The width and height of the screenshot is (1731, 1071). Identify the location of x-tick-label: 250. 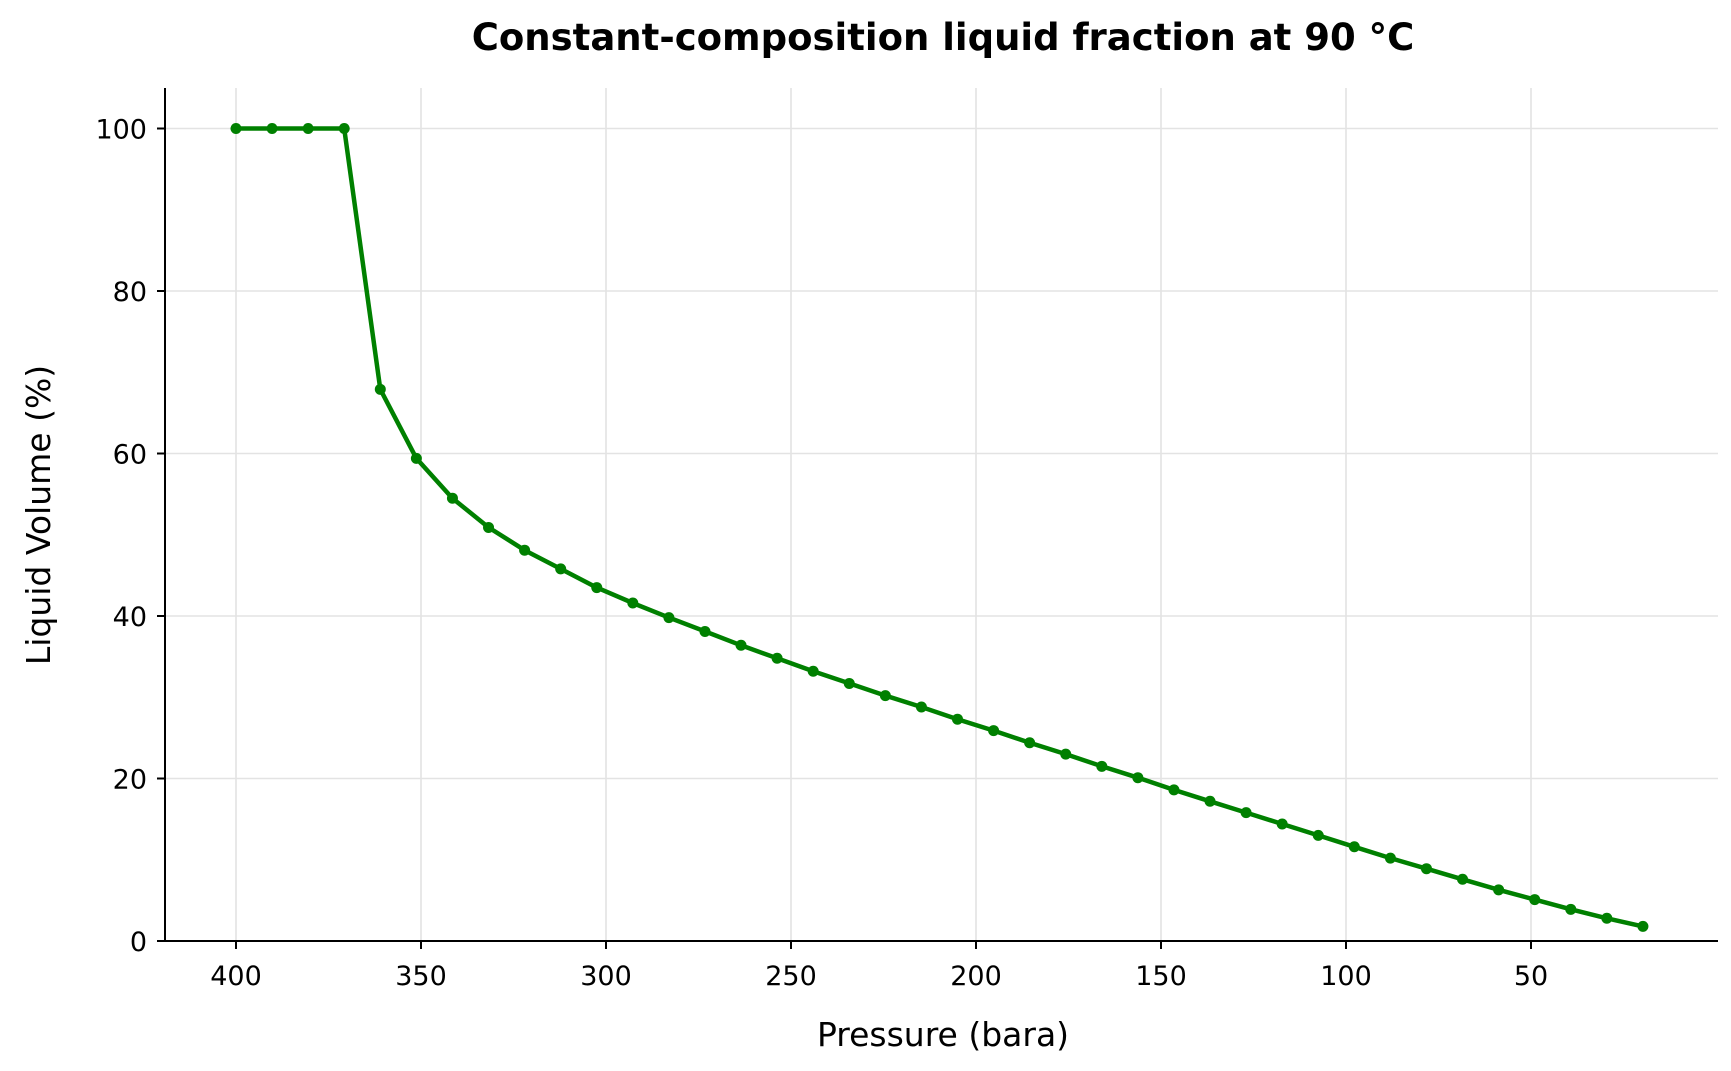
(791, 976).